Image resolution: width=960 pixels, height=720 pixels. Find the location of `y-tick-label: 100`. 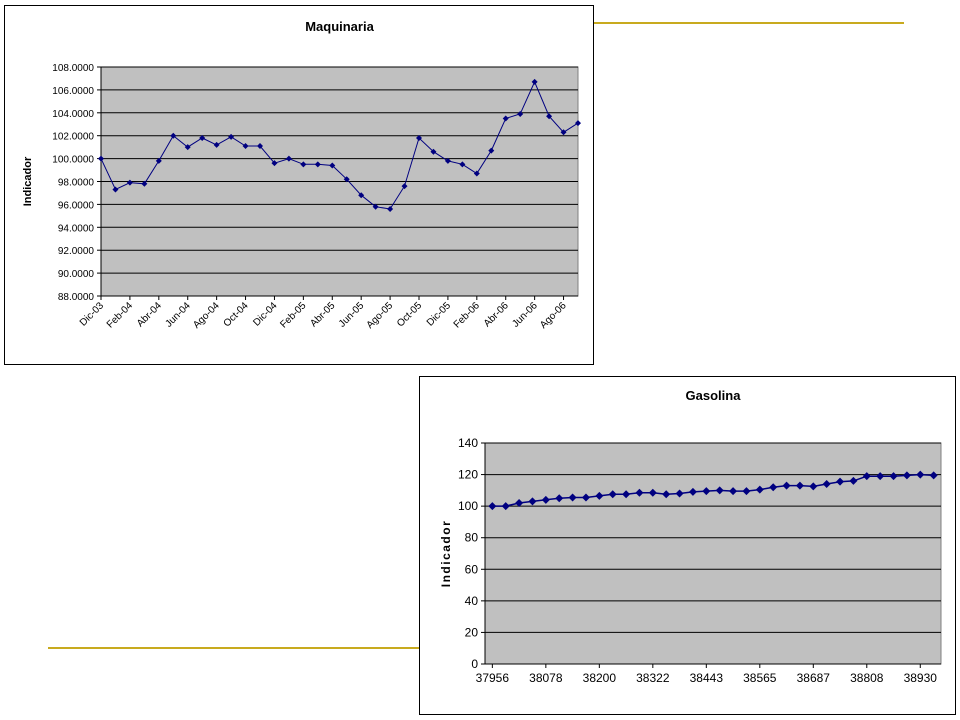

y-tick-label: 100 is located at coordinates (468, 506).